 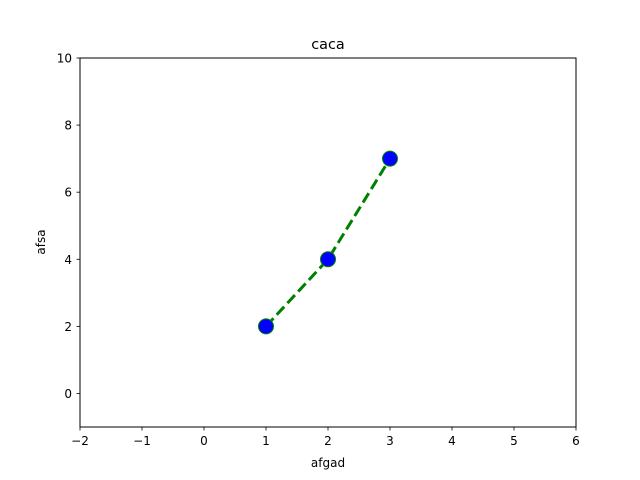 I want to click on x-tick-label: 0, so click(x=204, y=441).